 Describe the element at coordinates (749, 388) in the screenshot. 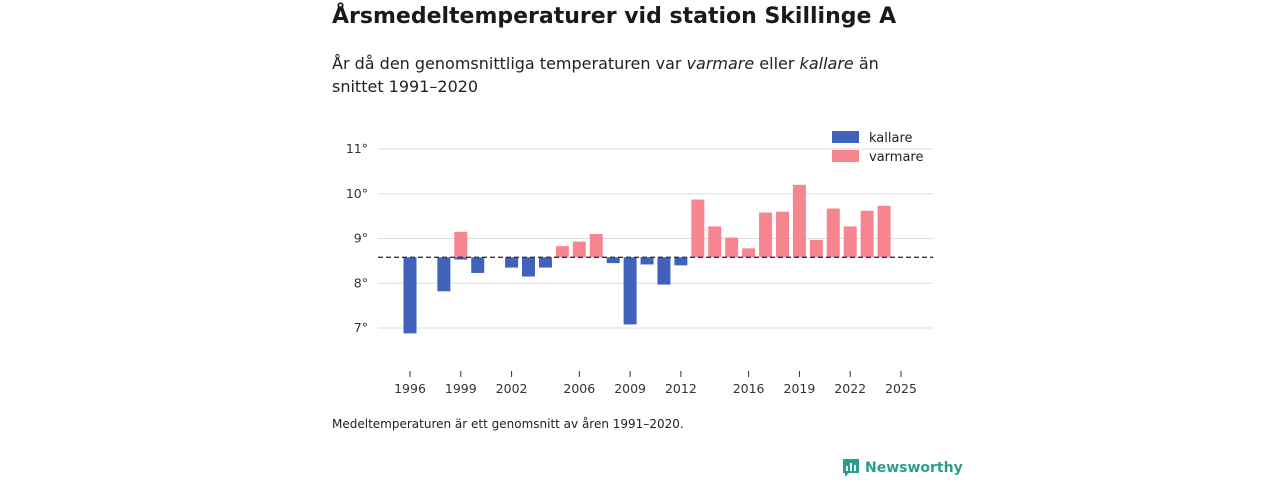

I see `x-tick-label: 2016` at that location.